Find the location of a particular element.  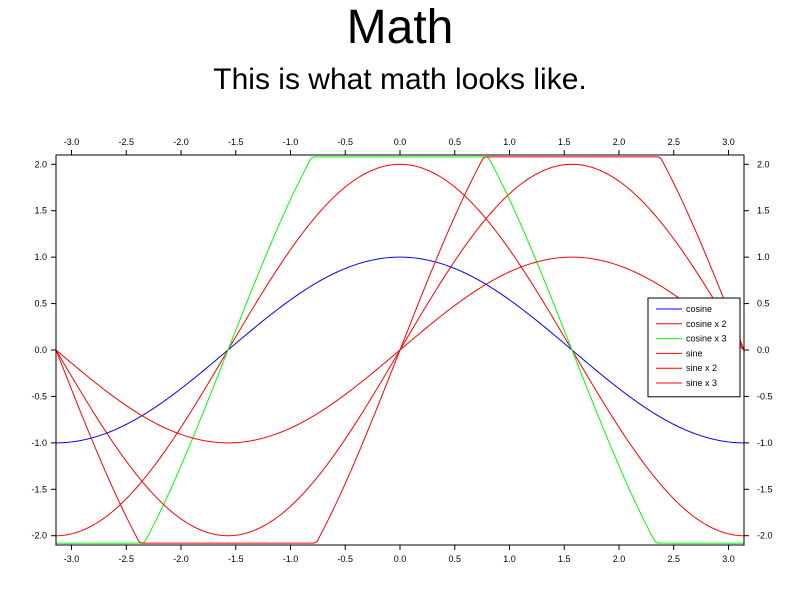

x-tick-label-top: 0.0 is located at coordinates (400, 142).